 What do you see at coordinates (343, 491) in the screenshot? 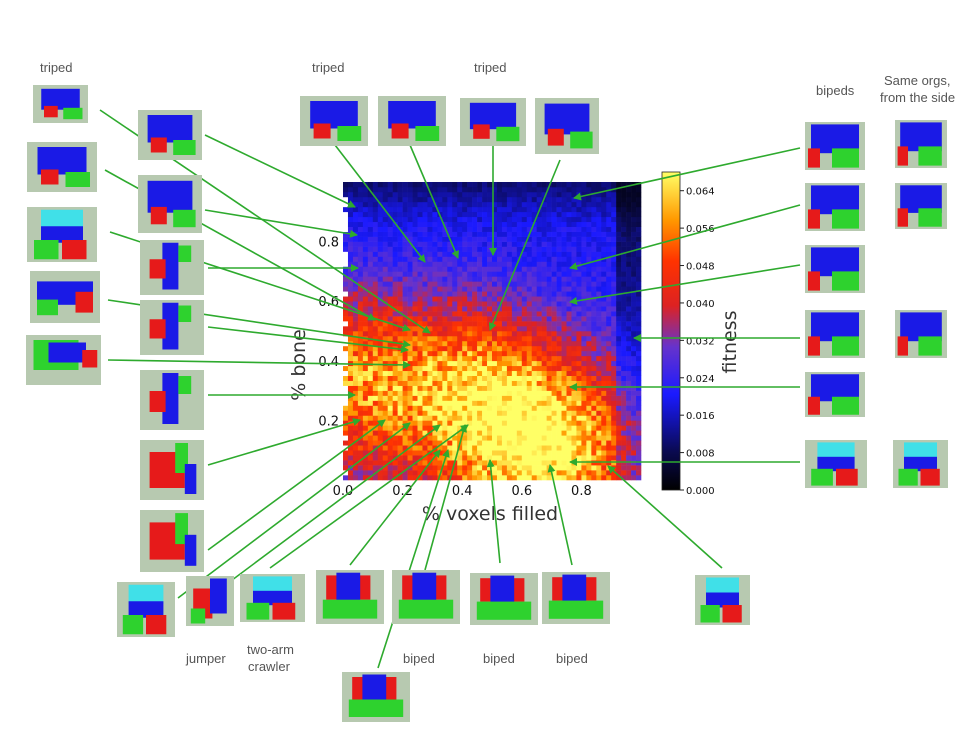
I see `x-tick-label: 0.0` at bounding box center [343, 491].